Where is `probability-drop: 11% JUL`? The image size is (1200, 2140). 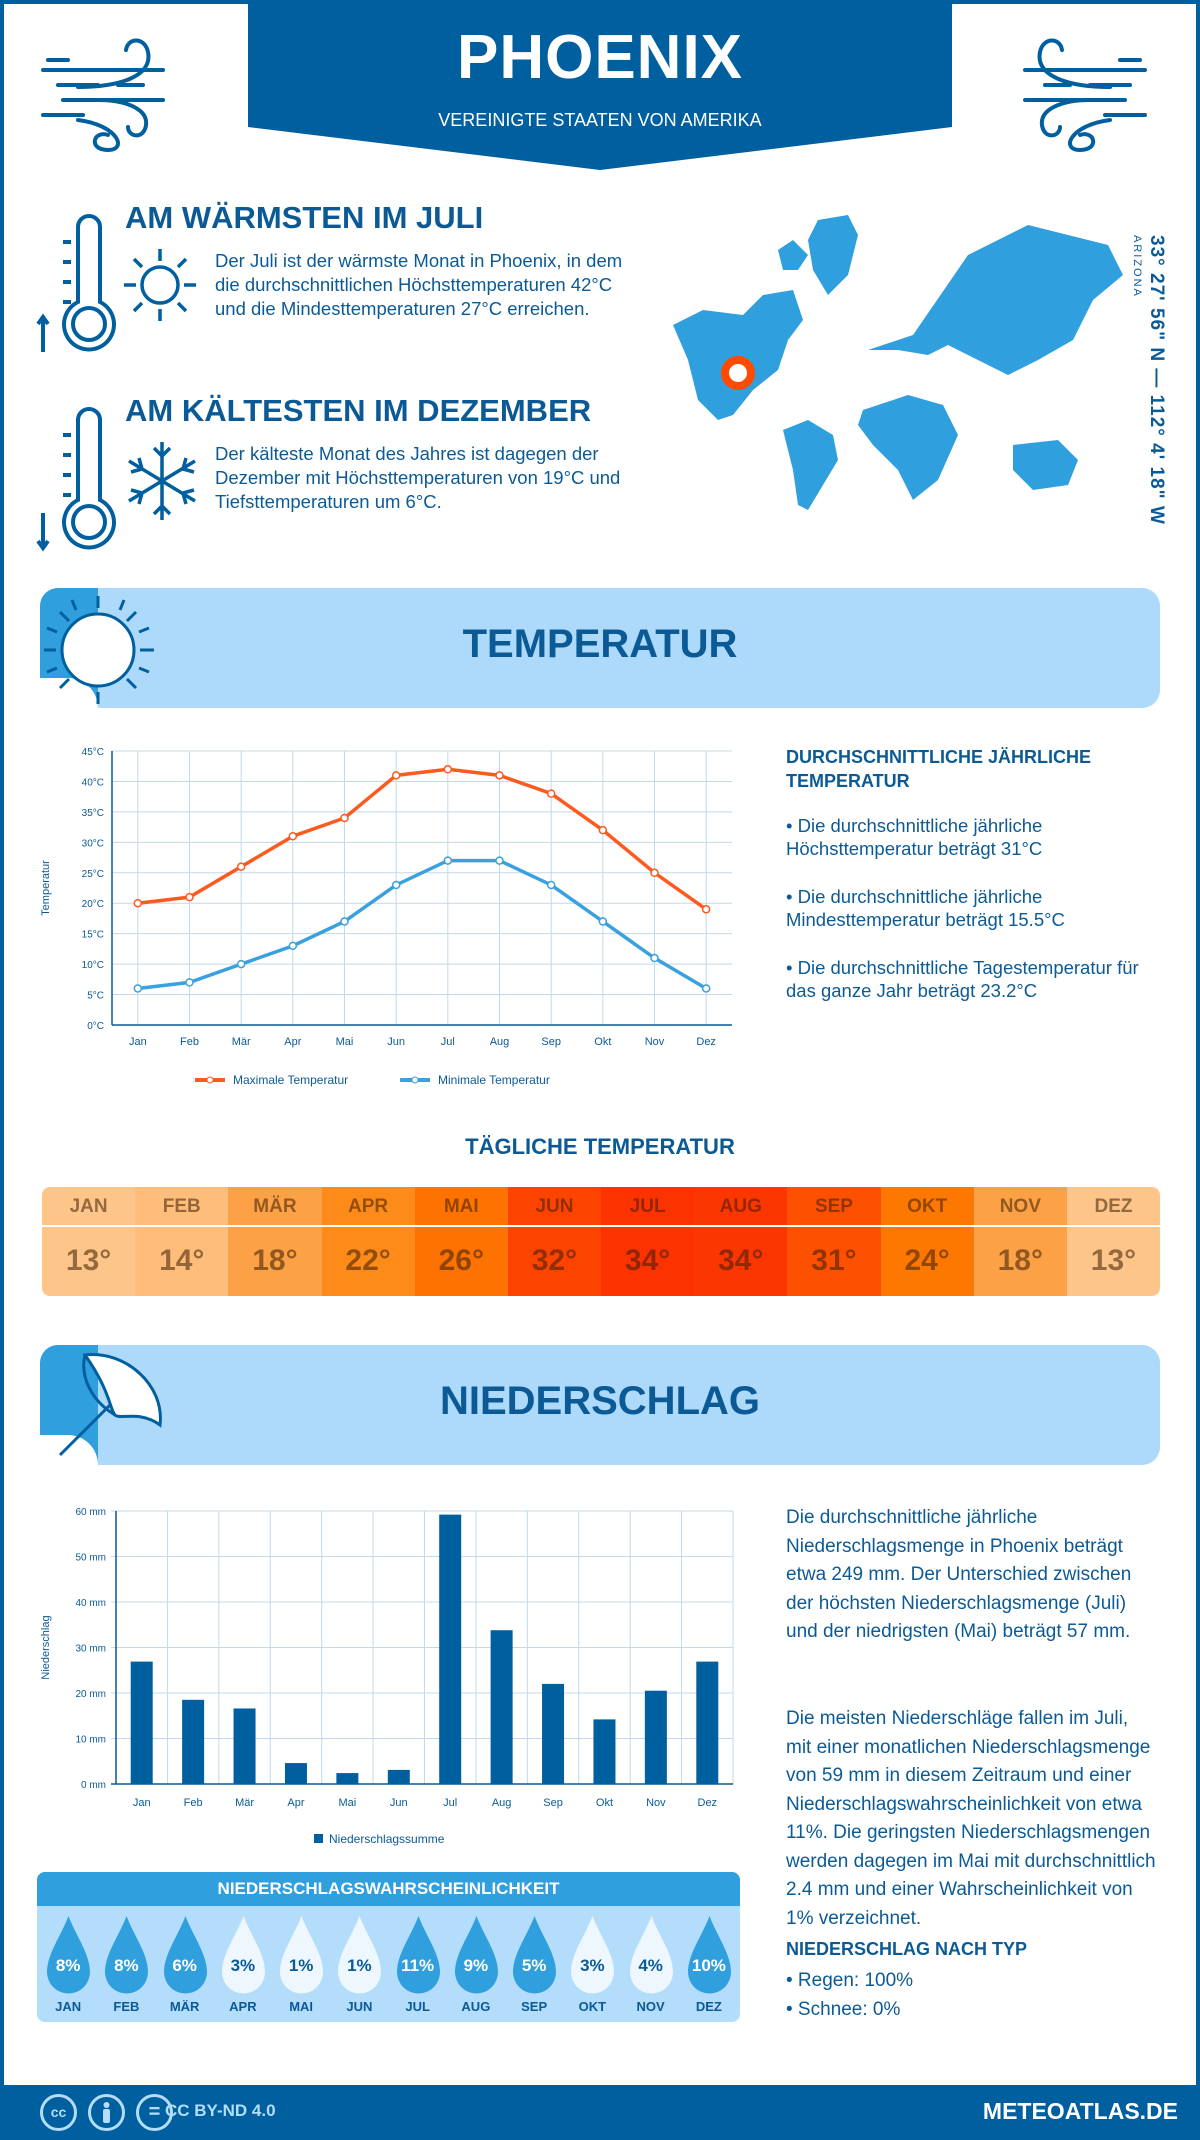
probability-drop: 11% JUL is located at coordinates (418, 1964).